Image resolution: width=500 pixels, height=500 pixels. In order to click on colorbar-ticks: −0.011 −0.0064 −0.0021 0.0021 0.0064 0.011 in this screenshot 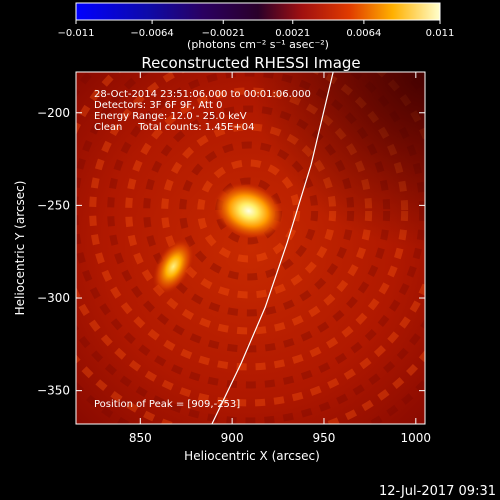, I will do `click(255, 29)`.